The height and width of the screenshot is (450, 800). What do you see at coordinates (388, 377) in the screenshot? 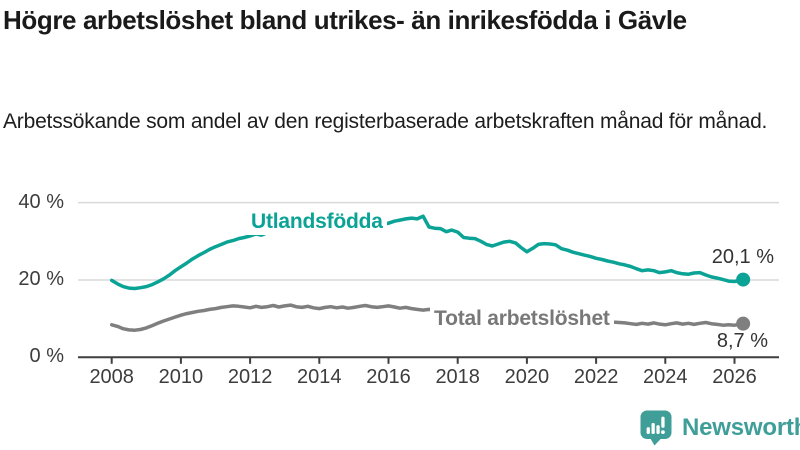
I see `x-tick-label: 2016` at bounding box center [388, 377].